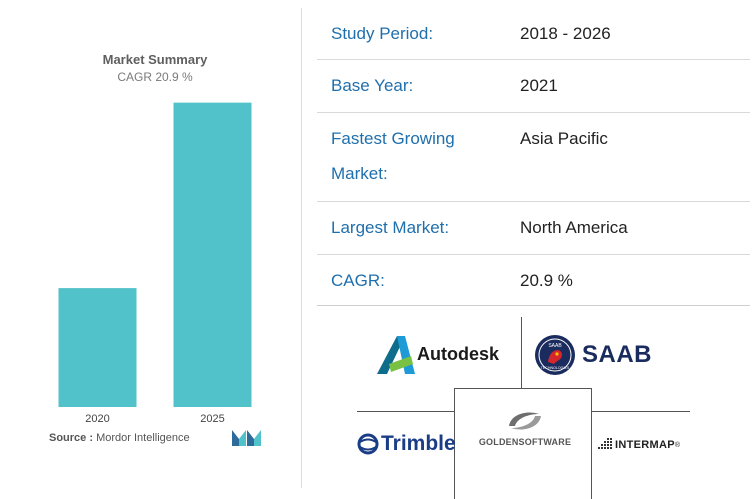 The width and height of the screenshot is (754, 499). Describe the element at coordinates (246, 438) in the screenshot. I see `mordor-intelligence-logo` at that location.